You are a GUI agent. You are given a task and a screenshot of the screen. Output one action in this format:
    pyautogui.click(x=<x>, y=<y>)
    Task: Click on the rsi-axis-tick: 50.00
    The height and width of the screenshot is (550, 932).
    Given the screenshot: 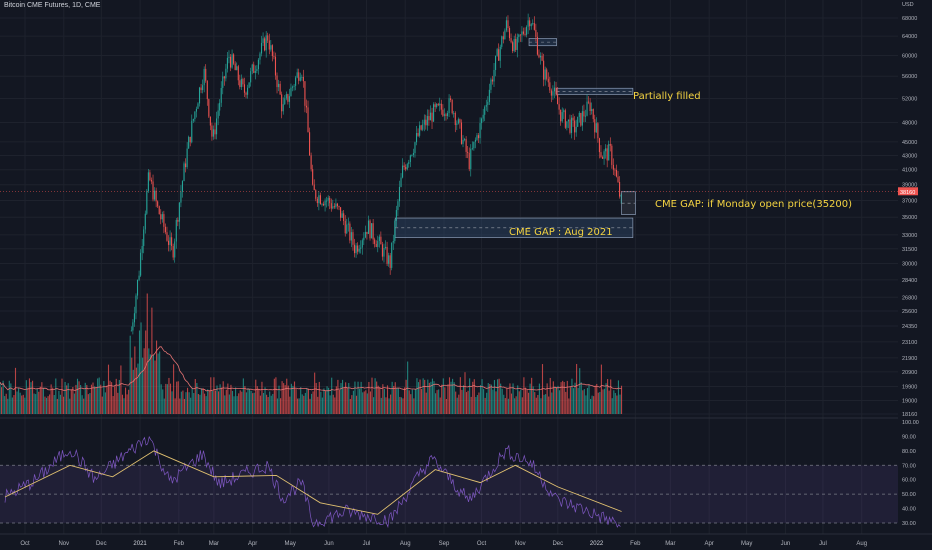 What is the action you would take?
    pyautogui.click(x=909, y=495)
    